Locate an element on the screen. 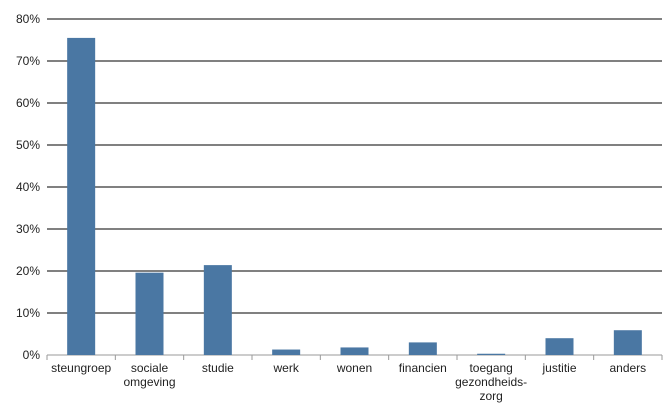  y-tick-label: 30% is located at coordinates (28, 229).